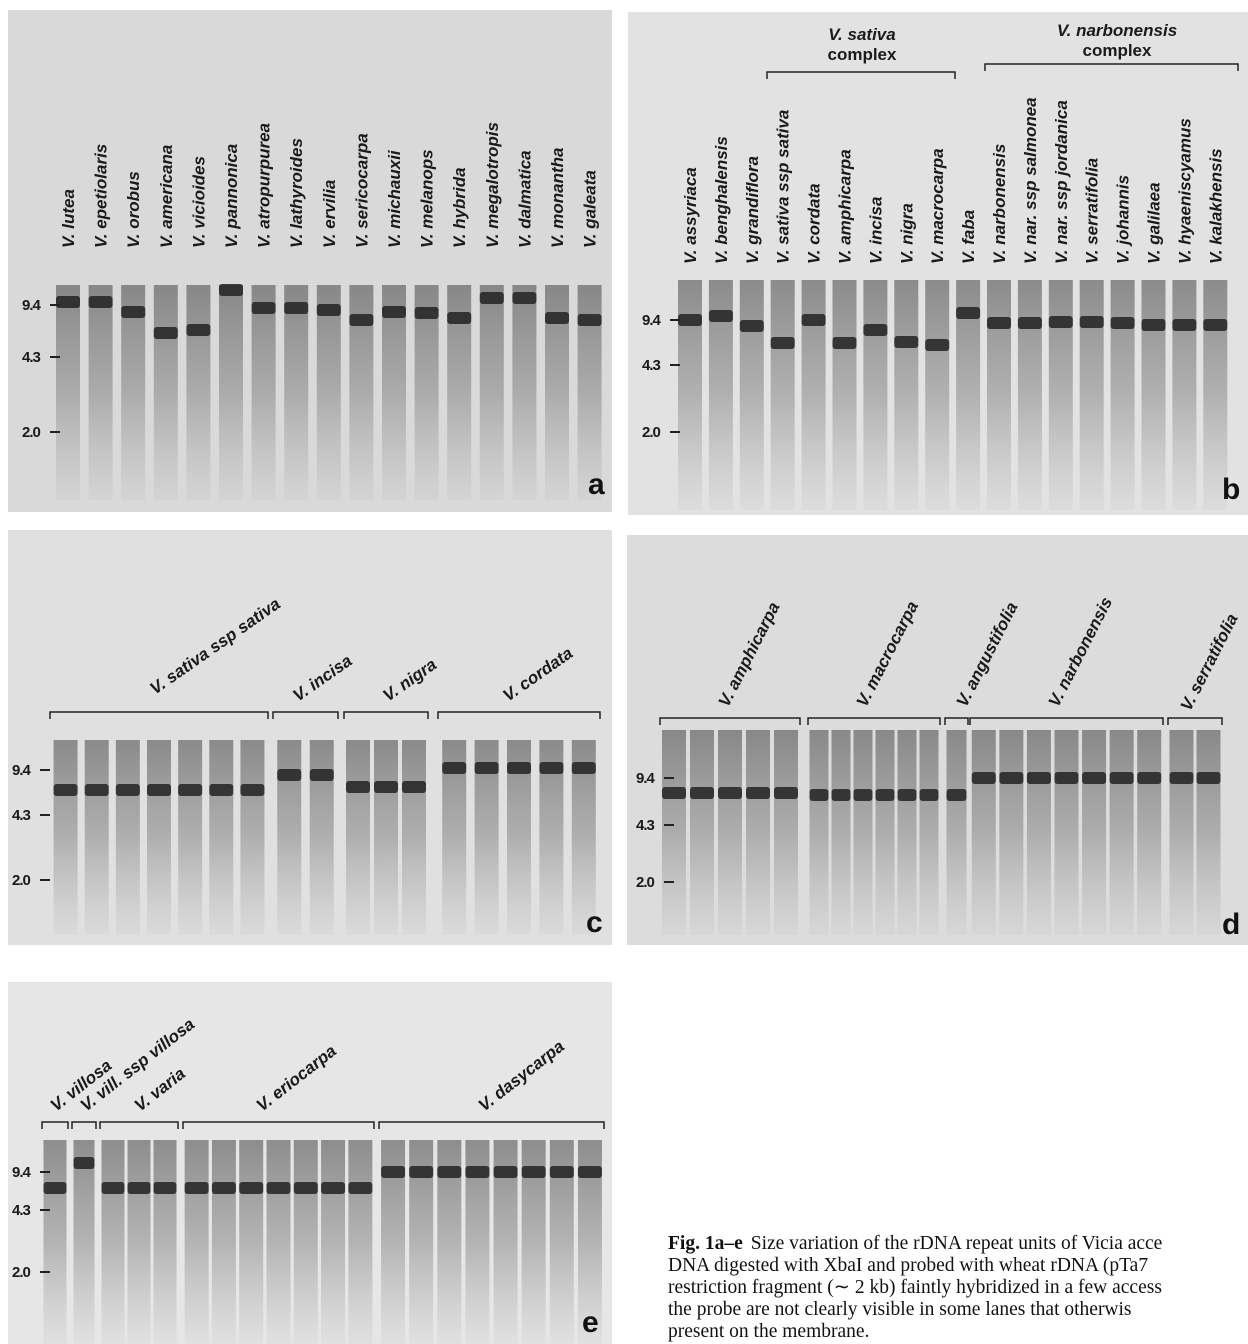  I want to click on lane-label: V. orobus, so click(133, 209).